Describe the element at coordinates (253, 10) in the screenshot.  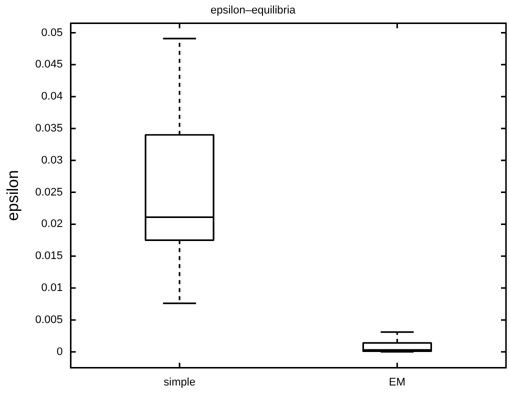
I see `chart-title: epsilon–equilibria` at that location.